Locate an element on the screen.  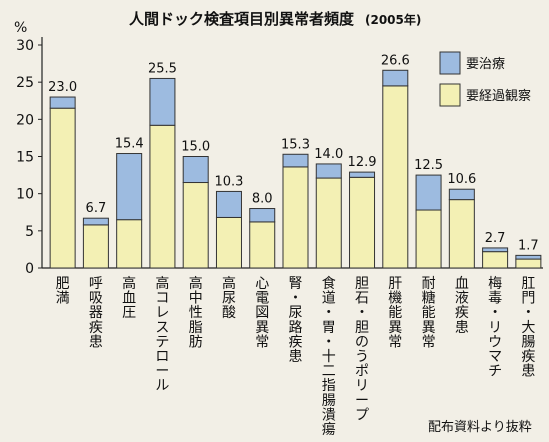
x-category-label: 梅毒・リウマチ is located at coordinates (495, 328).